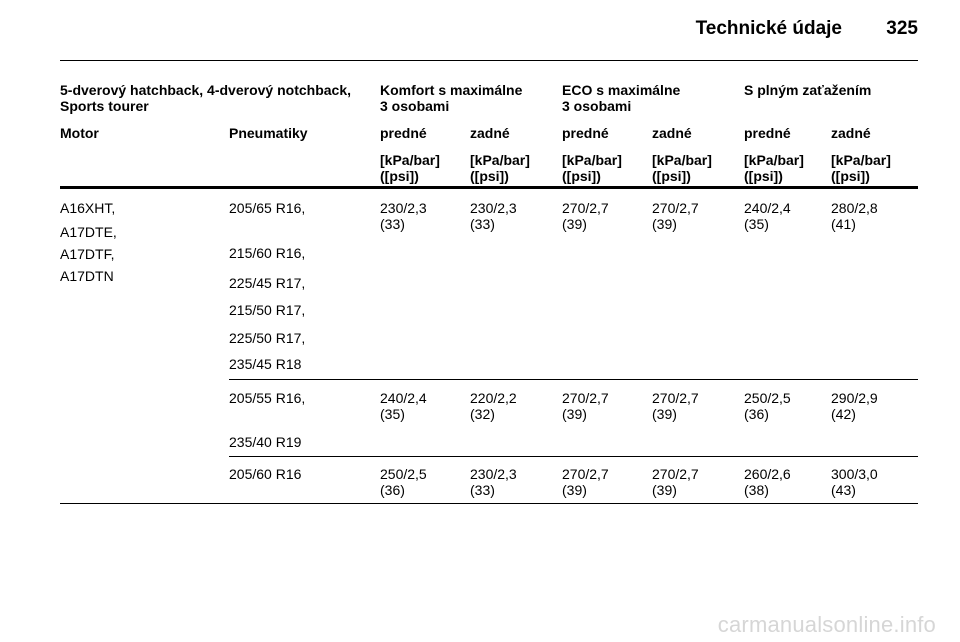 The height and width of the screenshot is (642, 960). What do you see at coordinates (265, 442) in the screenshot?
I see `tire-size: 235/40 R19` at bounding box center [265, 442].